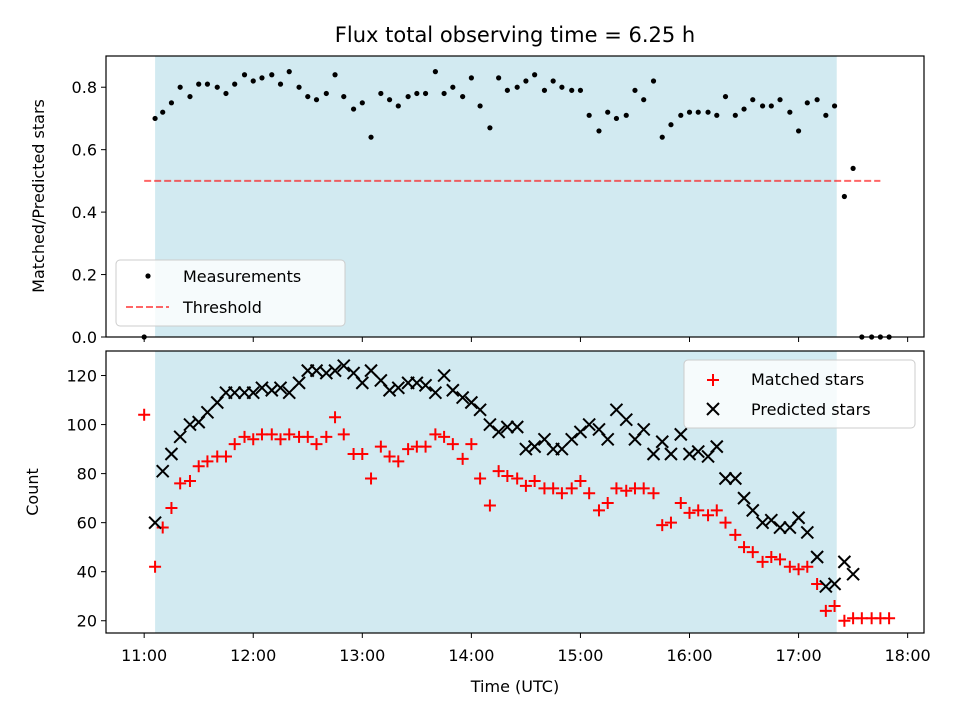 This screenshot has width=960, height=720. I want to click on legend-matched-marker, so click(713, 380).